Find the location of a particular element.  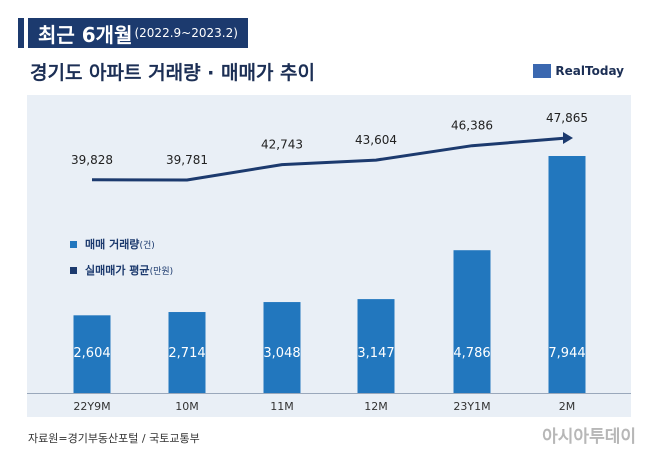

price-value-label: 47,865 is located at coordinates (567, 118).